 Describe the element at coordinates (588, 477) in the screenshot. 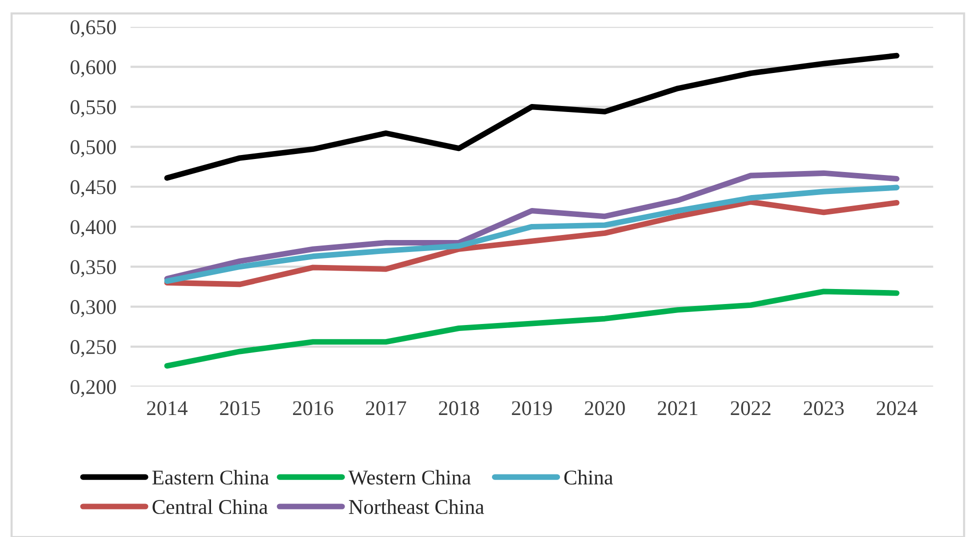

I see `legend-label: China` at that location.